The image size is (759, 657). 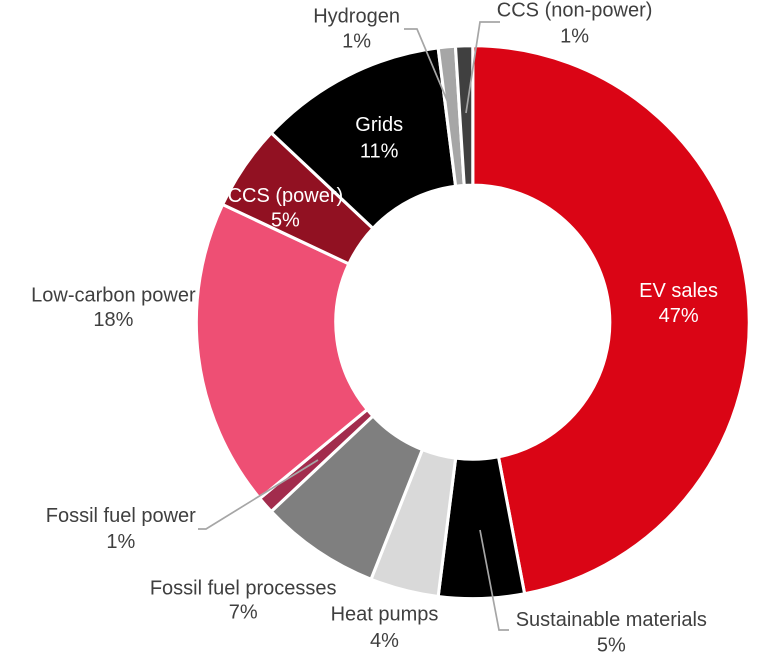 What do you see at coordinates (356, 17) in the screenshot?
I see `svg-text: Hydrogen` at bounding box center [356, 17].